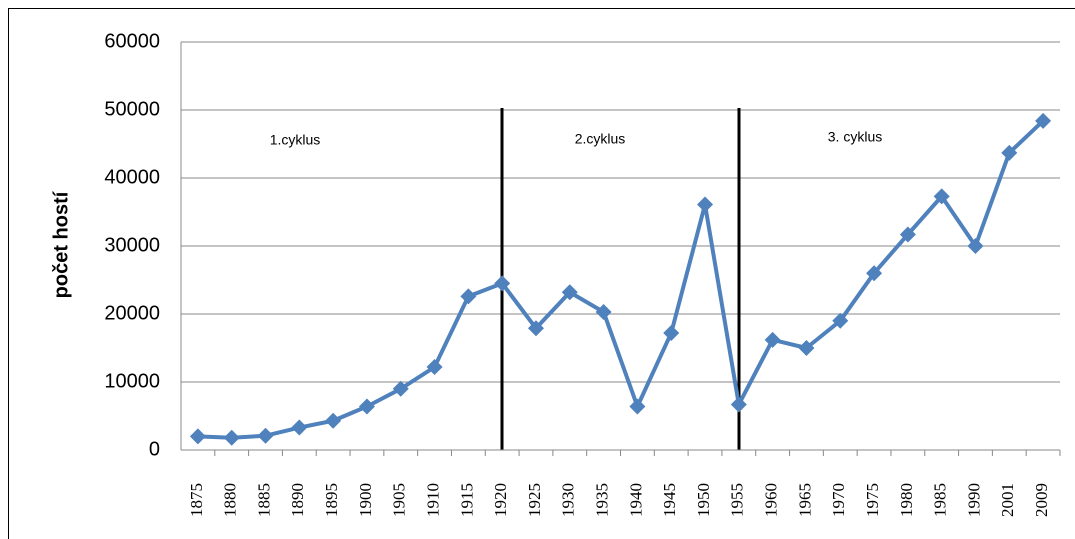 Image resolution: width=1075 pixels, height=539 pixels. What do you see at coordinates (331, 500) in the screenshot?
I see `x-tick-label: 1895` at bounding box center [331, 500].